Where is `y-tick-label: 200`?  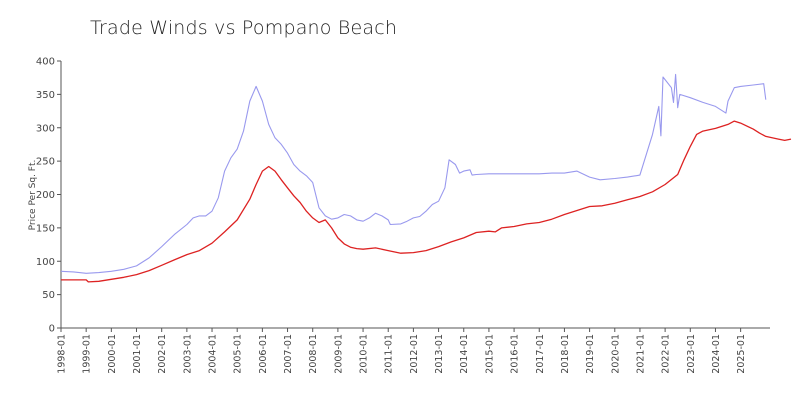
y-tick-label: 200 is located at coordinates (45, 195).